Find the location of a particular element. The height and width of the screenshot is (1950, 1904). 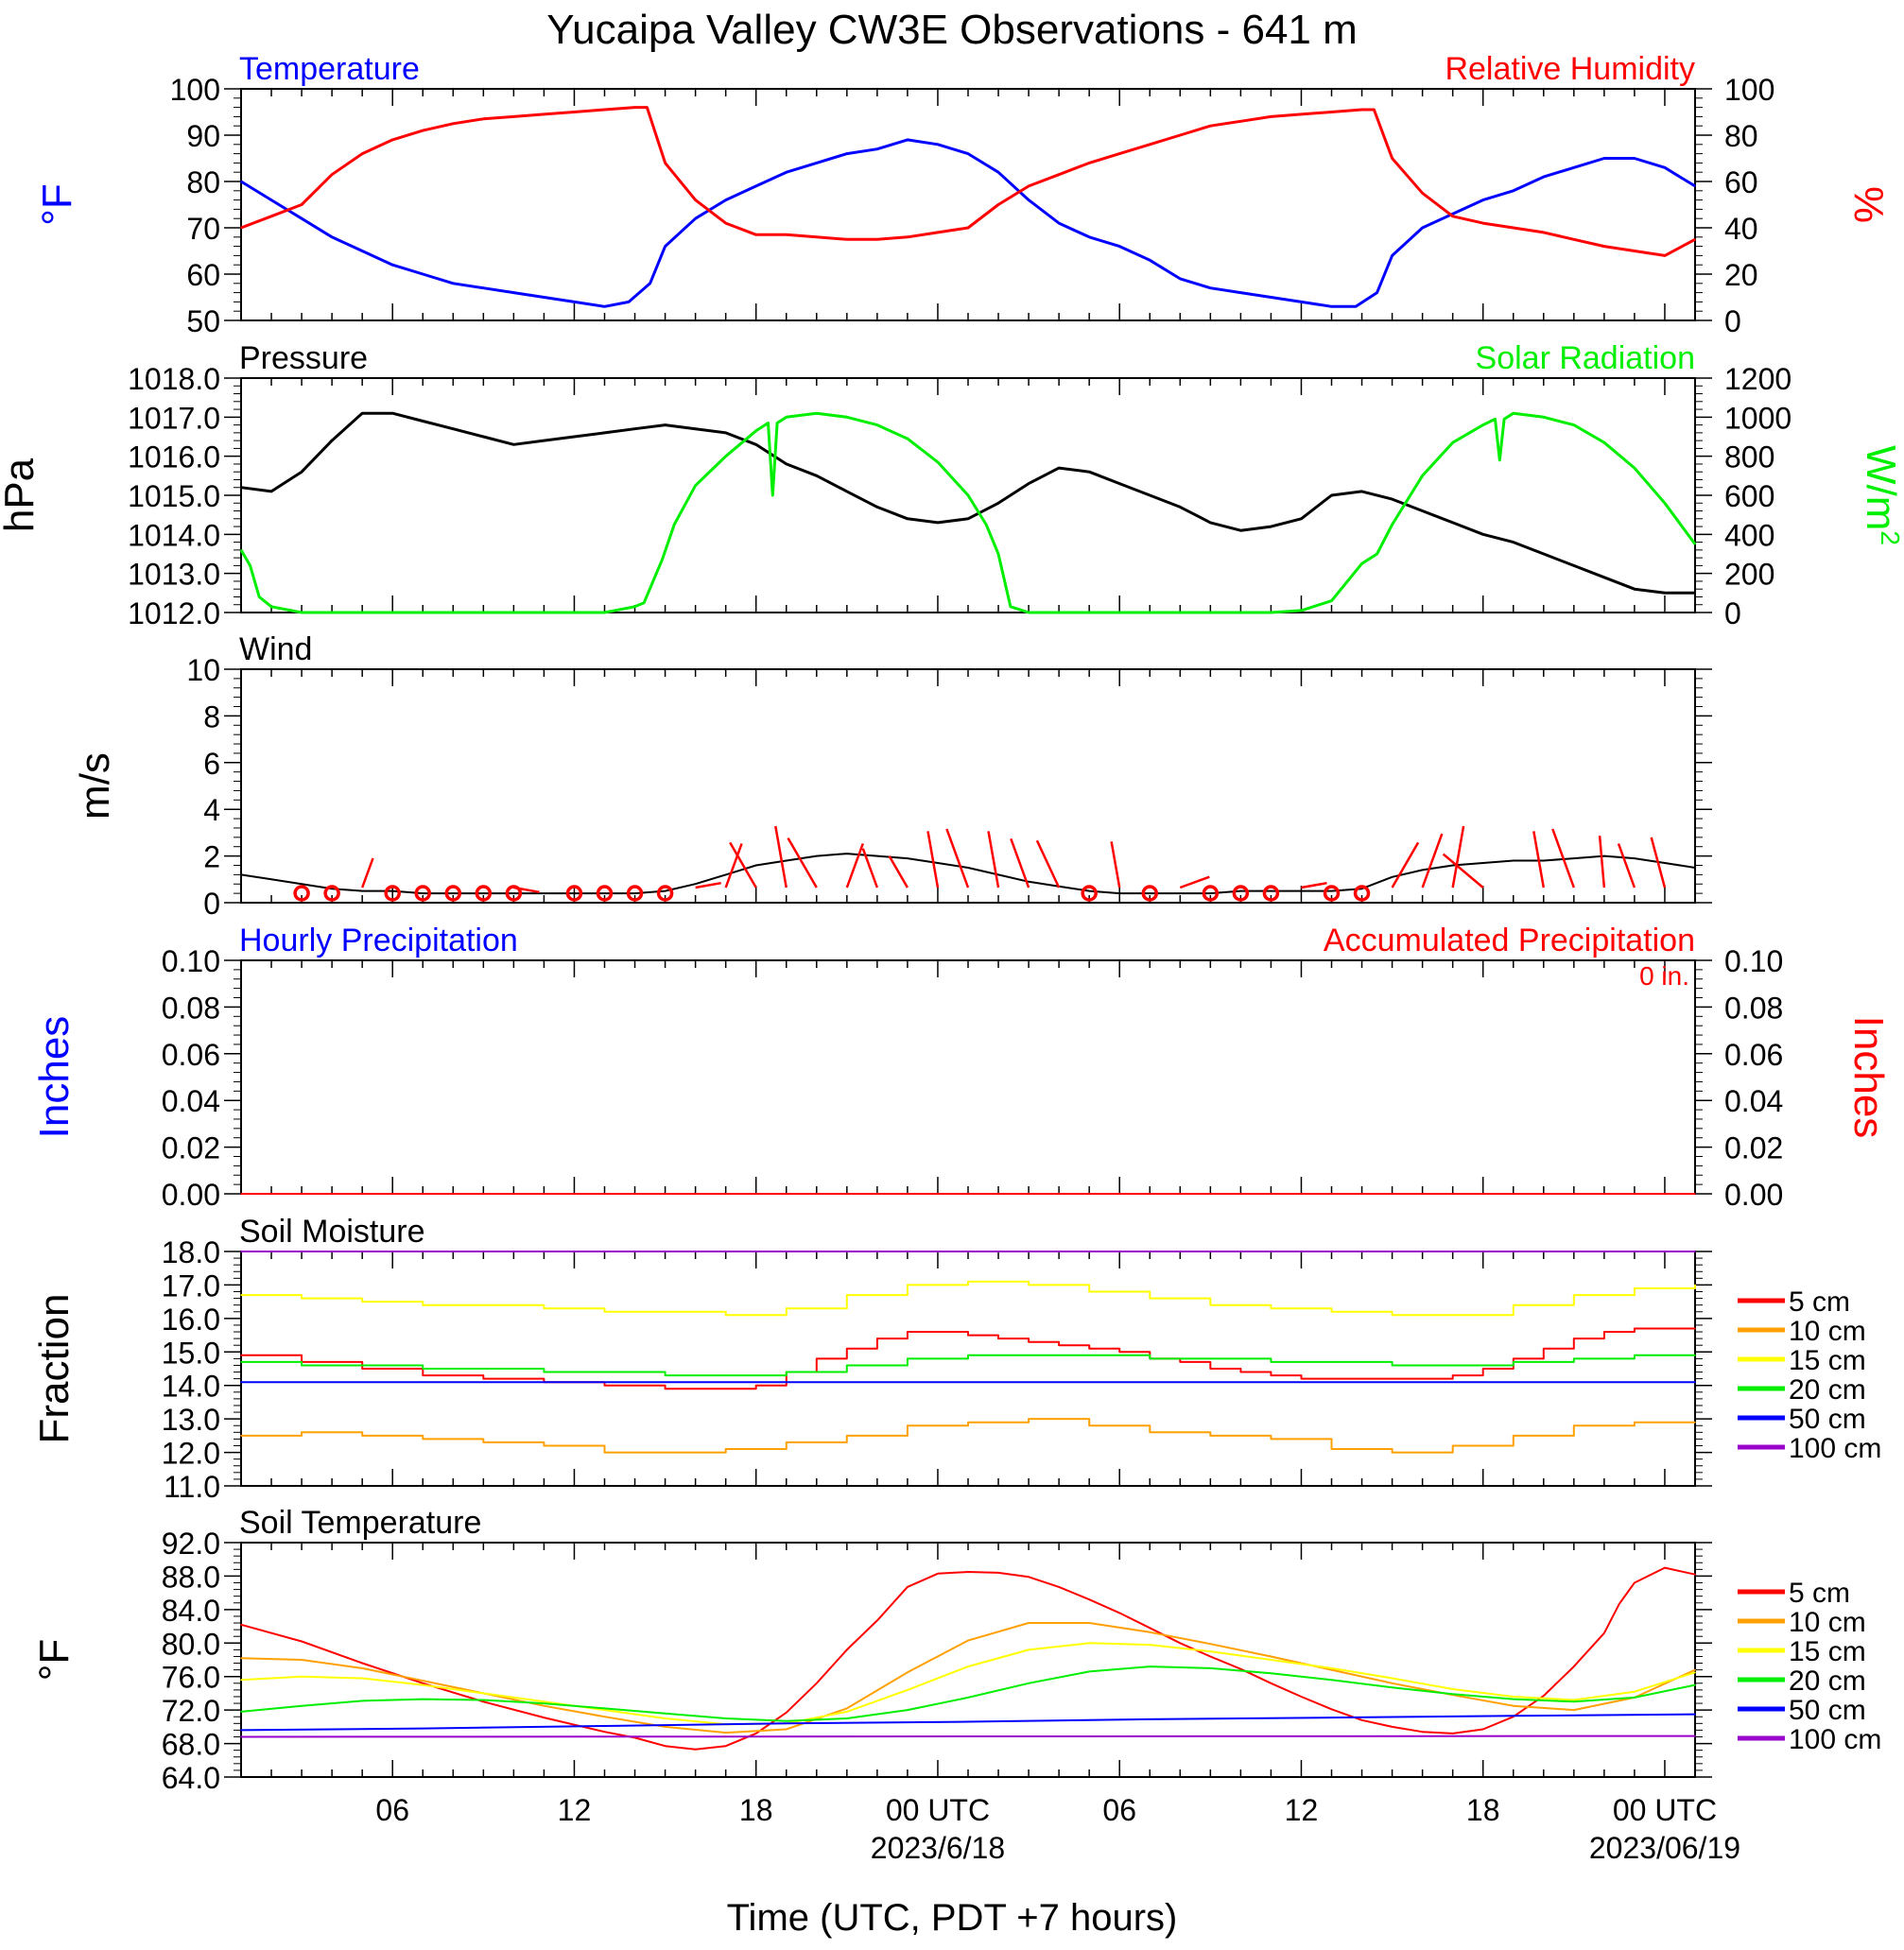

y-tick-label: 1013.0 is located at coordinates (174, 575).